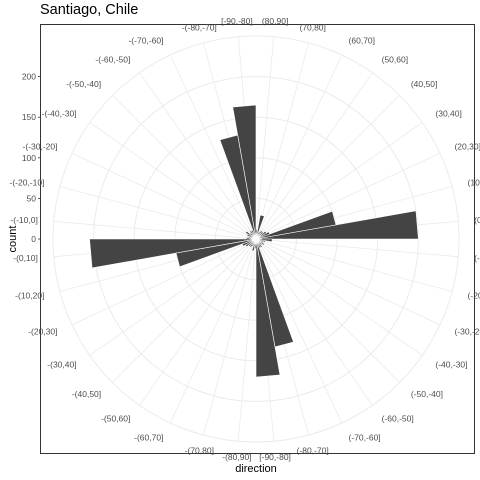 The width and height of the screenshot is (480, 480). What do you see at coordinates (216, 253) in the screenshot?
I see `bar--(10,20]` at bounding box center [216, 253].